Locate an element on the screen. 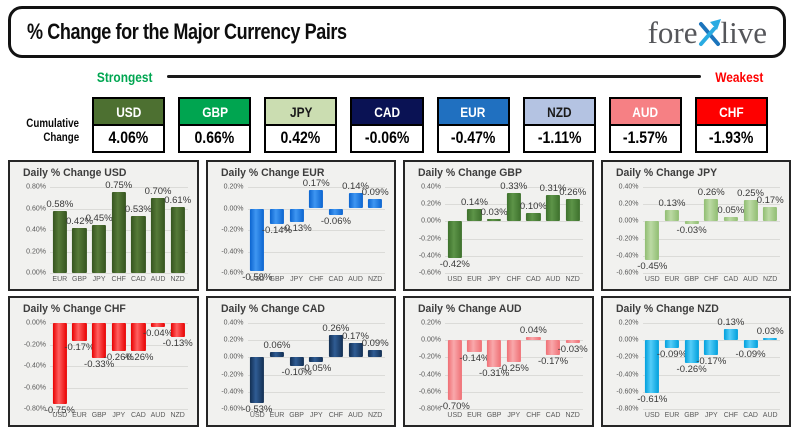 The width and height of the screenshot is (794, 429). data-label: 0.31% is located at coordinates (553, 188).